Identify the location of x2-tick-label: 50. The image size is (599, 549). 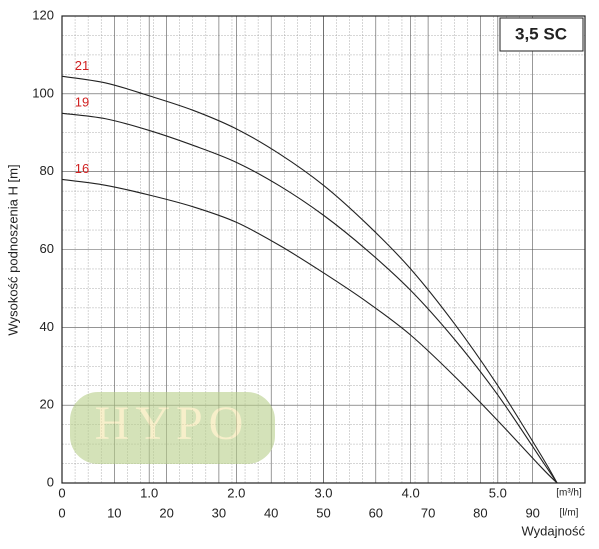
(323, 512).